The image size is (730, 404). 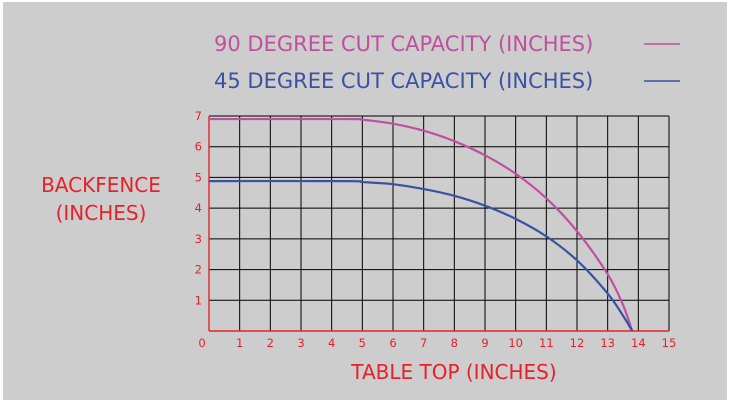 I want to click on x-tick-label: 4, so click(x=331, y=343).